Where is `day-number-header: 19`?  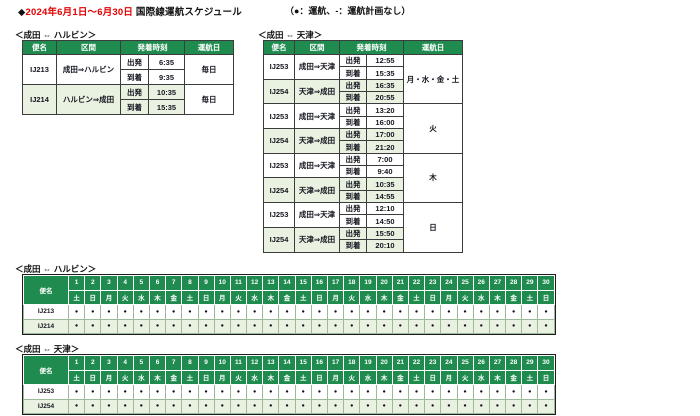 day-number-header: 19 is located at coordinates (368, 363).